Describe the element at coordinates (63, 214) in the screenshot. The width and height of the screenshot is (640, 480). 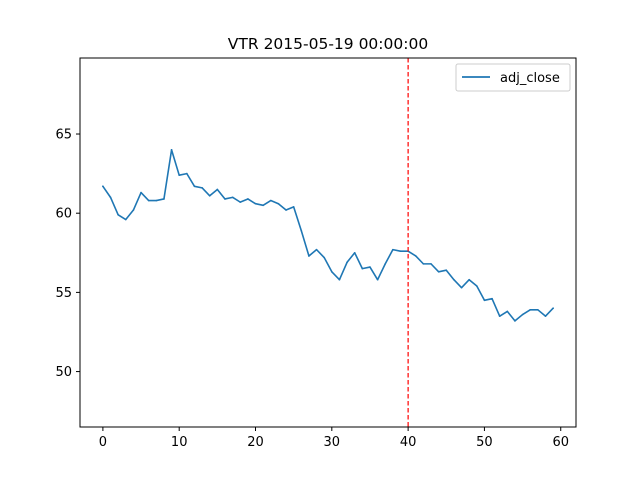
I see `y-tick-label: 60` at that location.